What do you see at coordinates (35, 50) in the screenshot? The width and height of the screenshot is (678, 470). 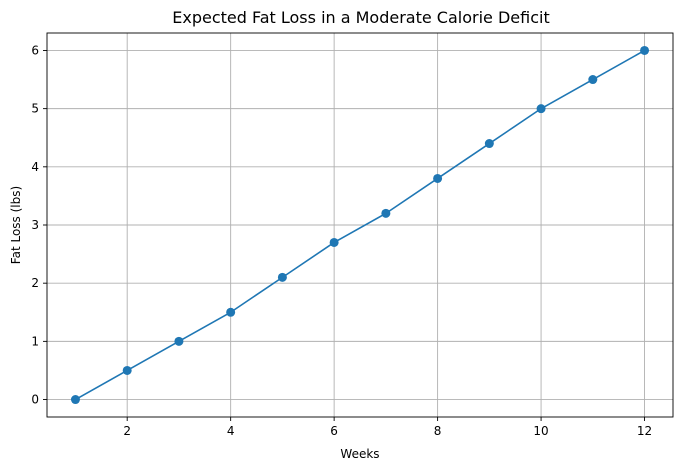 I see `y-tick-label: 6` at bounding box center [35, 50].